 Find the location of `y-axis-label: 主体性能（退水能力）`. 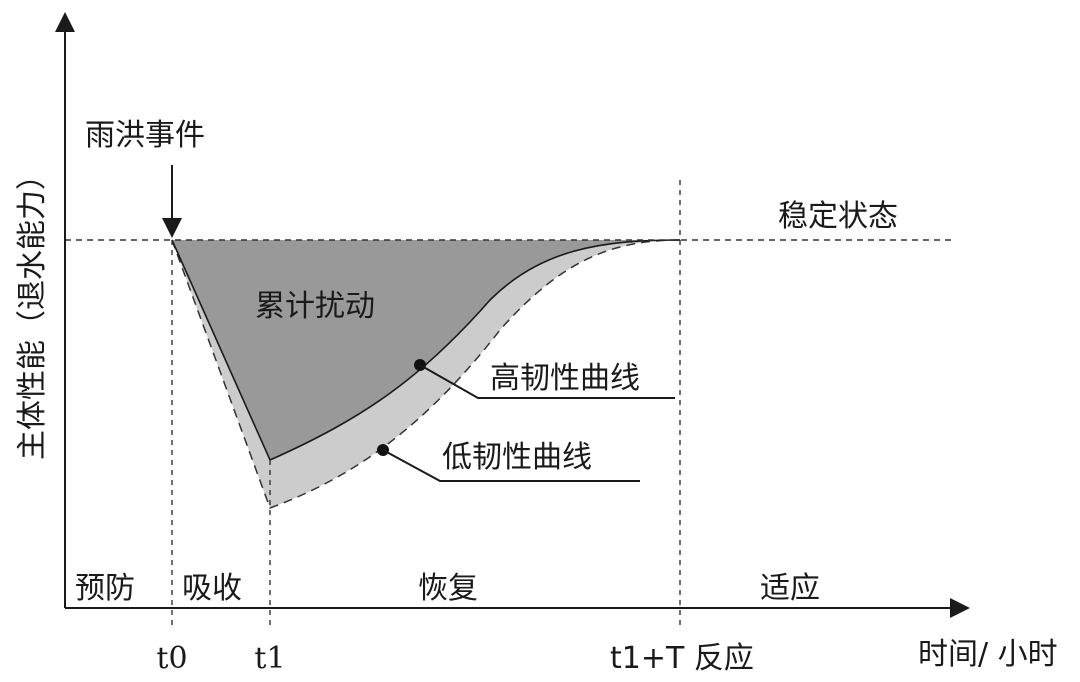

y-axis-label: 主体性能（退水能力） is located at coordinates (32, 310).